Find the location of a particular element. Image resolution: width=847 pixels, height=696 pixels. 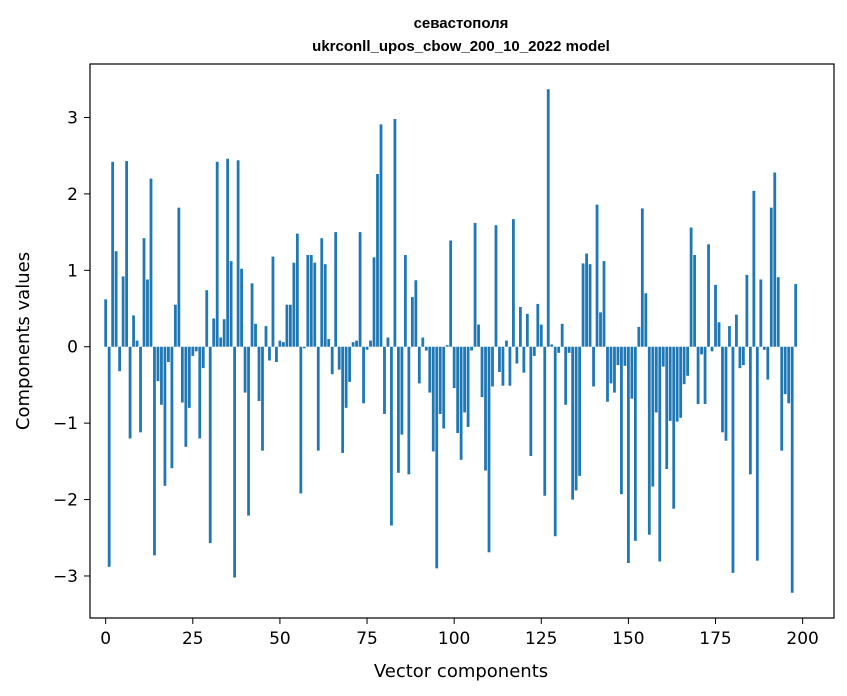

x-tick-label: 200 is located at coordinates (802, 639).